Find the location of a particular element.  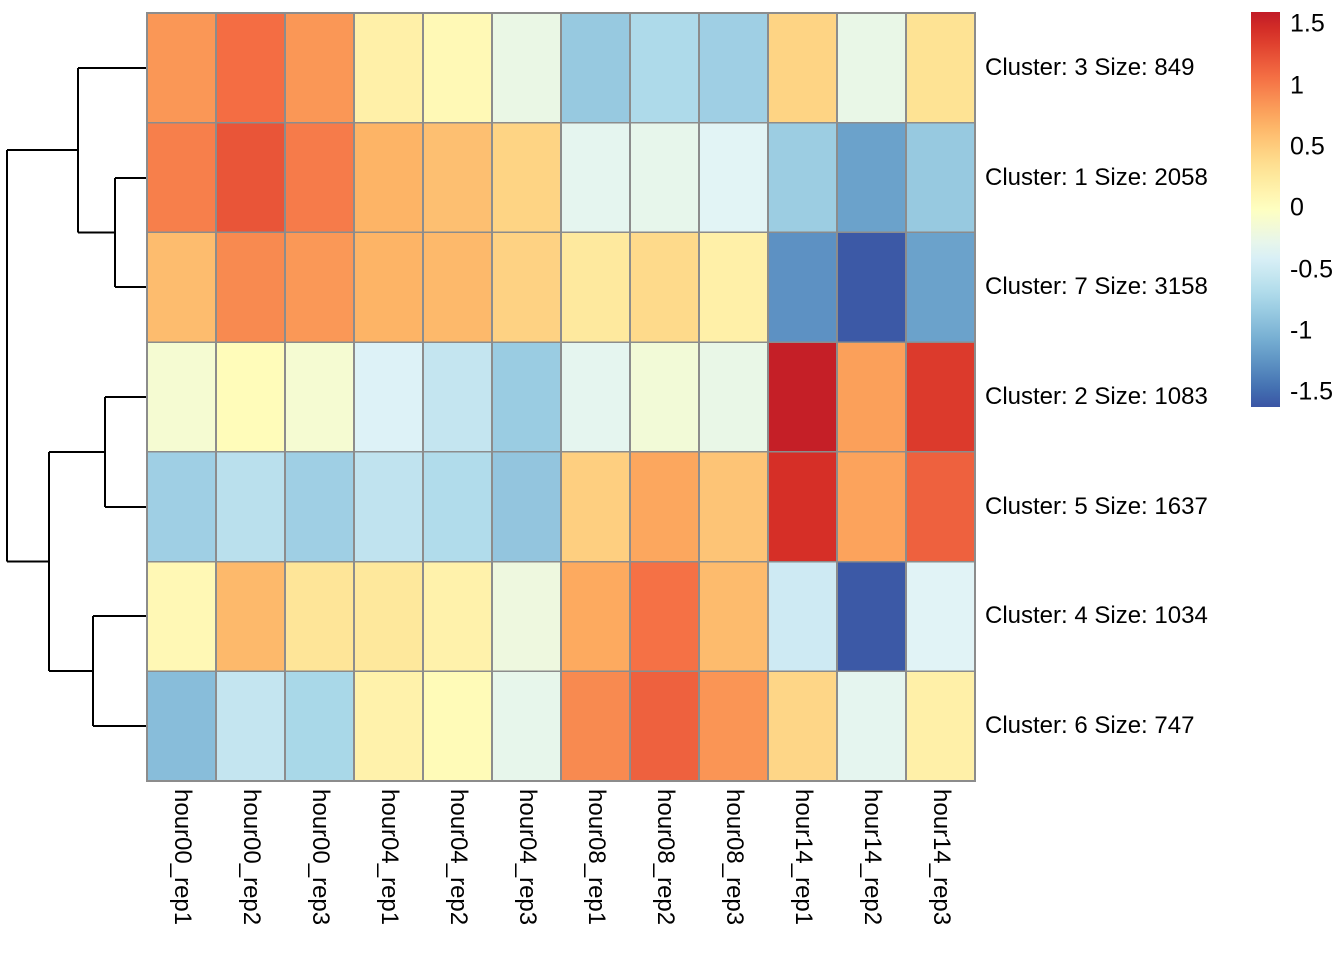

column-label: hour14_rep3 is located at coordinates (941, 857).